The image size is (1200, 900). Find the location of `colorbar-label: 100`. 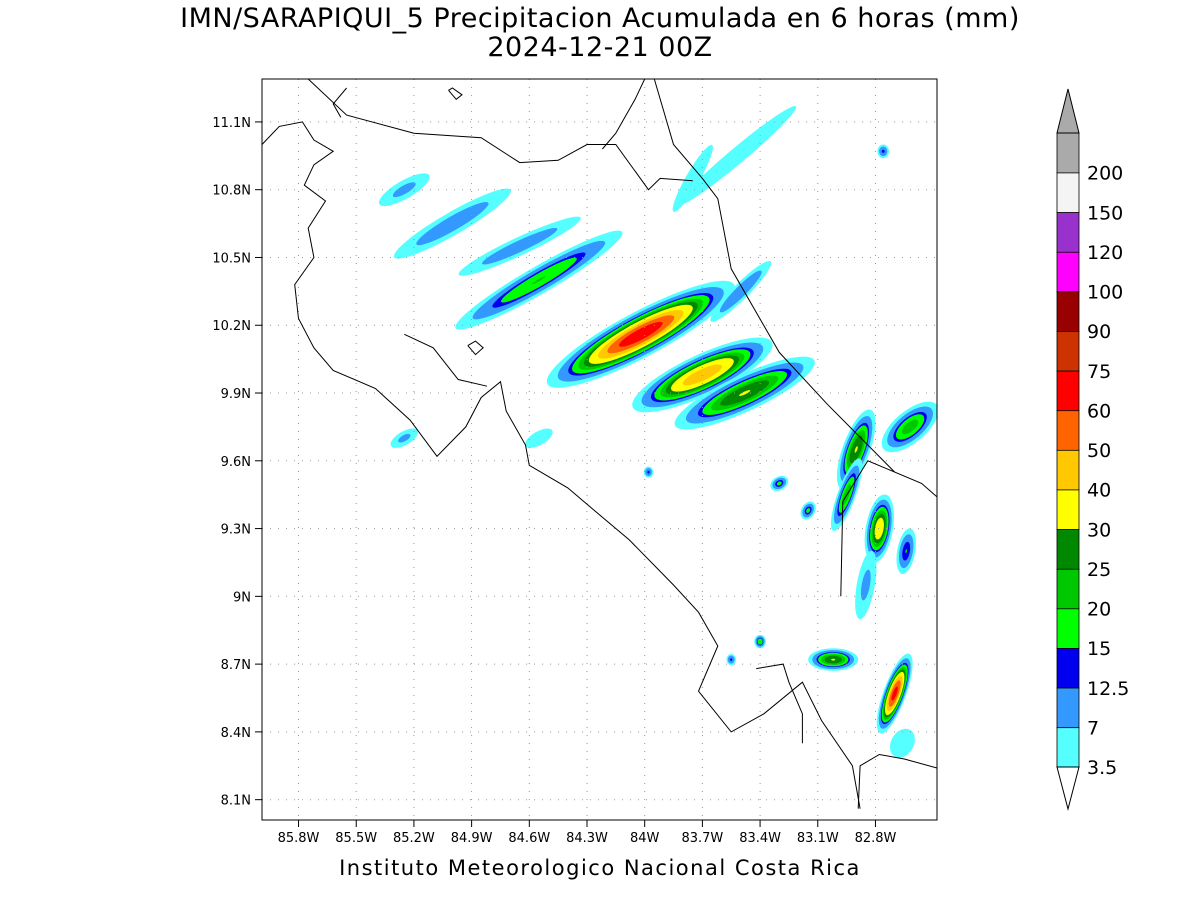

colorbar-label: 100 is located at coordinates (1105, 293).